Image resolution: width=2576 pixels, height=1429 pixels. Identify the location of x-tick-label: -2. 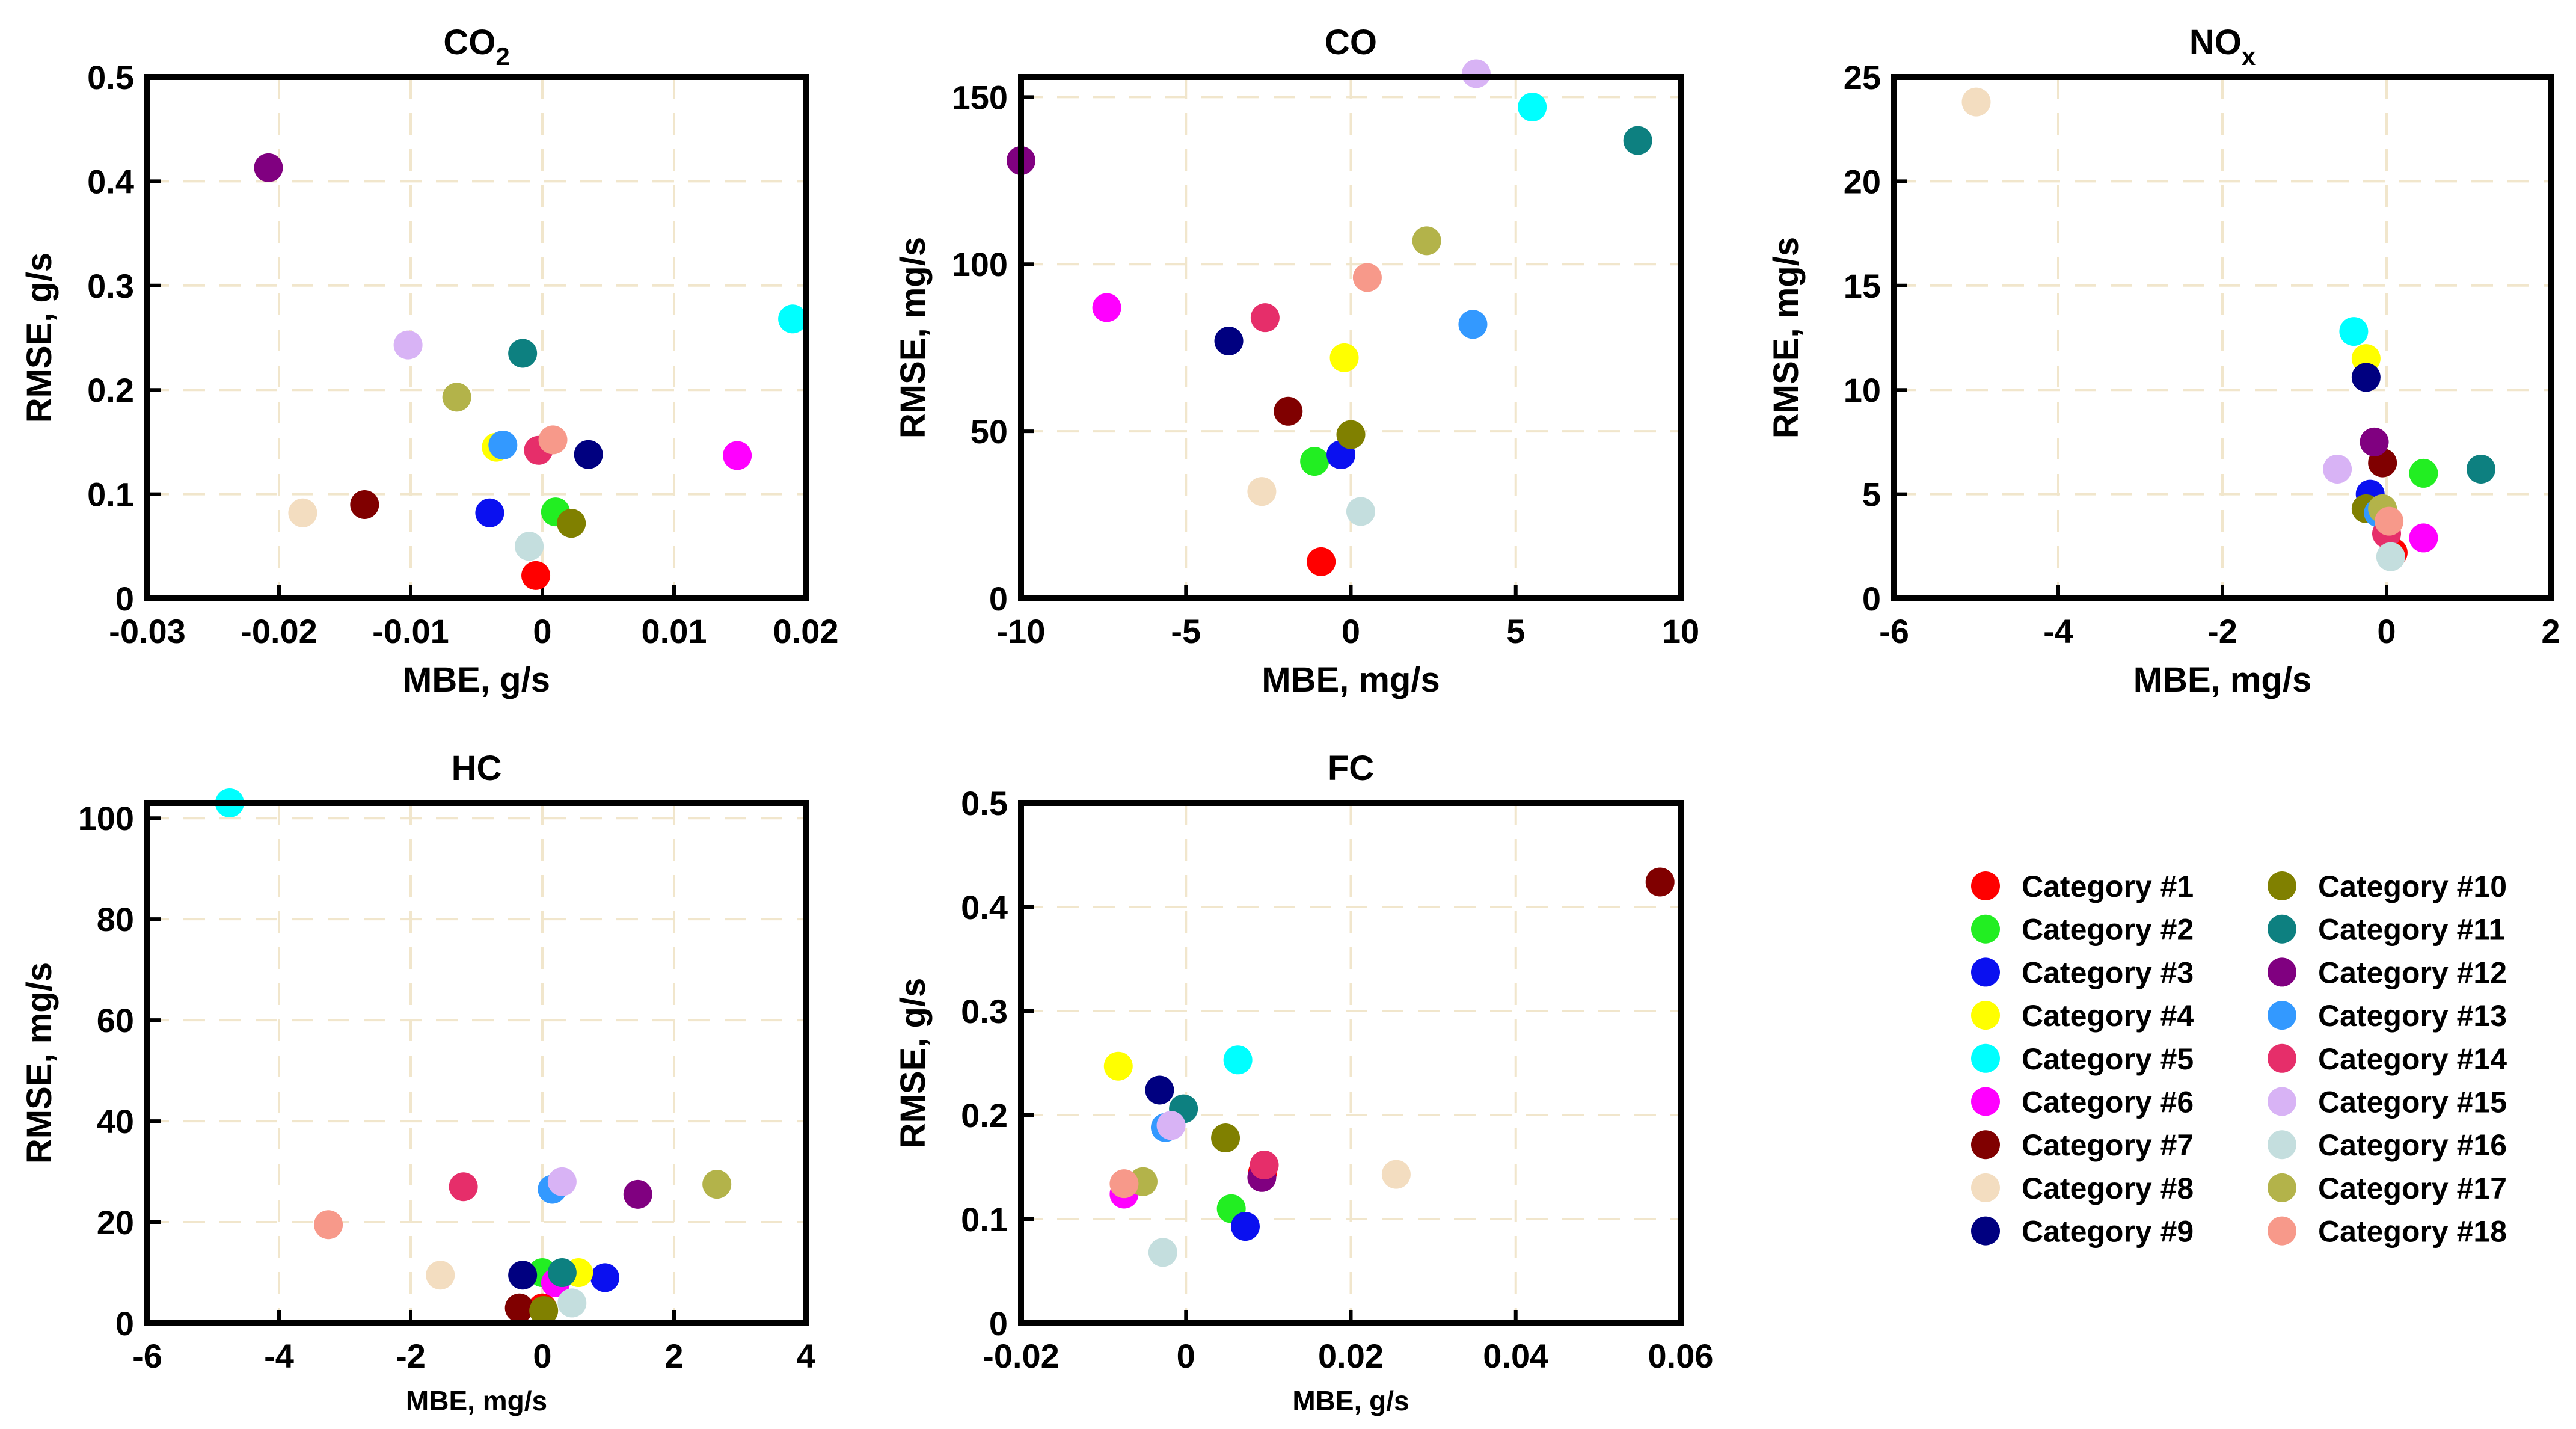
(411, 1356).